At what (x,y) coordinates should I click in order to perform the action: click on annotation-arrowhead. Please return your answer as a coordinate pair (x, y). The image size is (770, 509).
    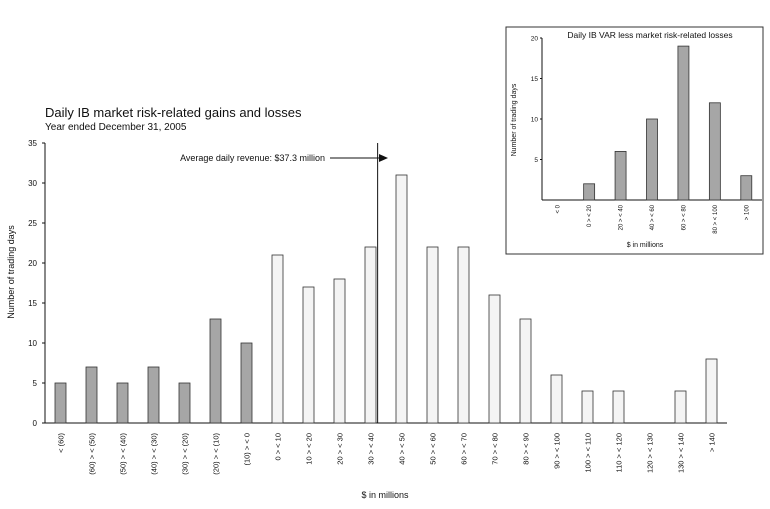
    Looking at the image, I should click on (383, 158).